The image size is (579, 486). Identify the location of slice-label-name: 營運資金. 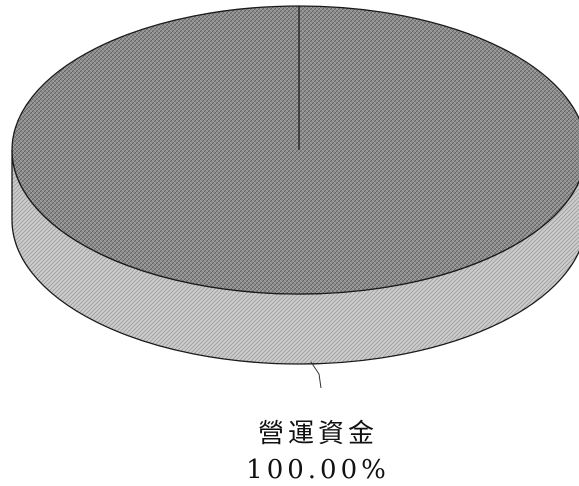
(318, 434).